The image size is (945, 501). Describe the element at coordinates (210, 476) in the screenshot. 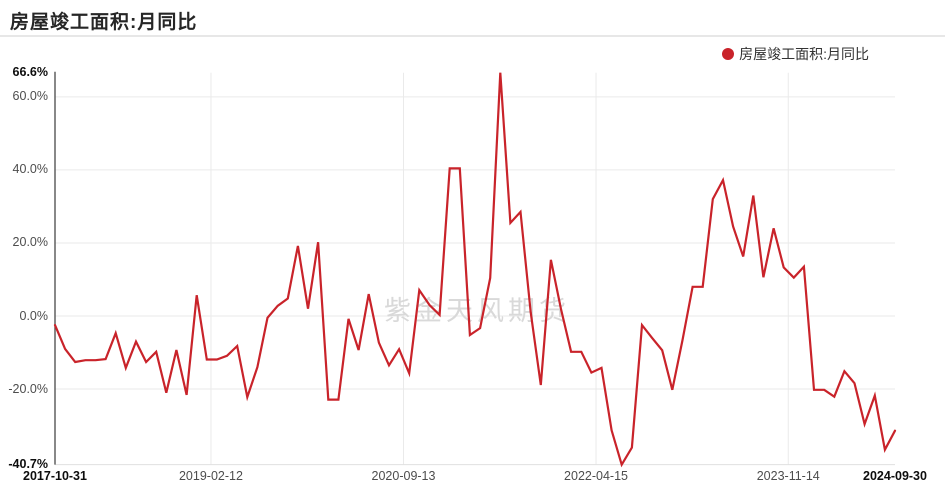

I see `x-axis-tick-label: 2019-02-12` at that location.